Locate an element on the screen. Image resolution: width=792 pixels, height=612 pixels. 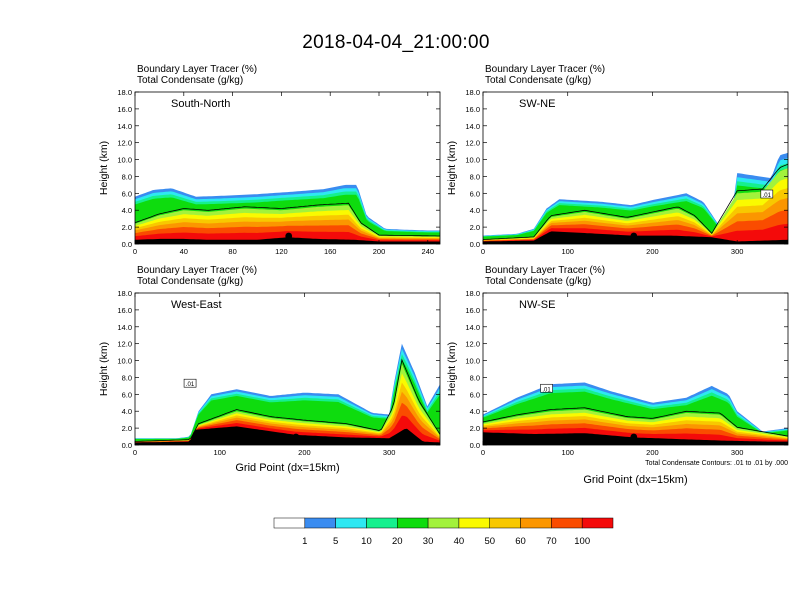
x-tick-label: 100 is located at coordinates (219, 452).